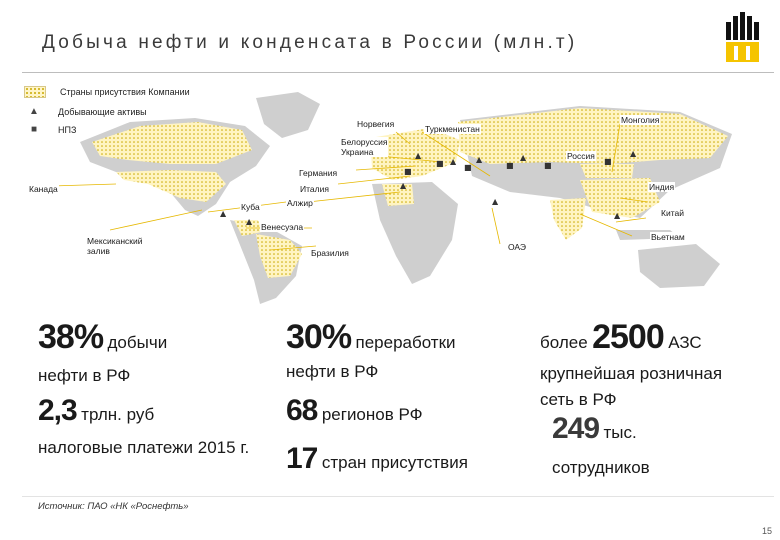  Describe the element at coordinates (172, 143) in the screenshot. I see `canada-shape` at that location.